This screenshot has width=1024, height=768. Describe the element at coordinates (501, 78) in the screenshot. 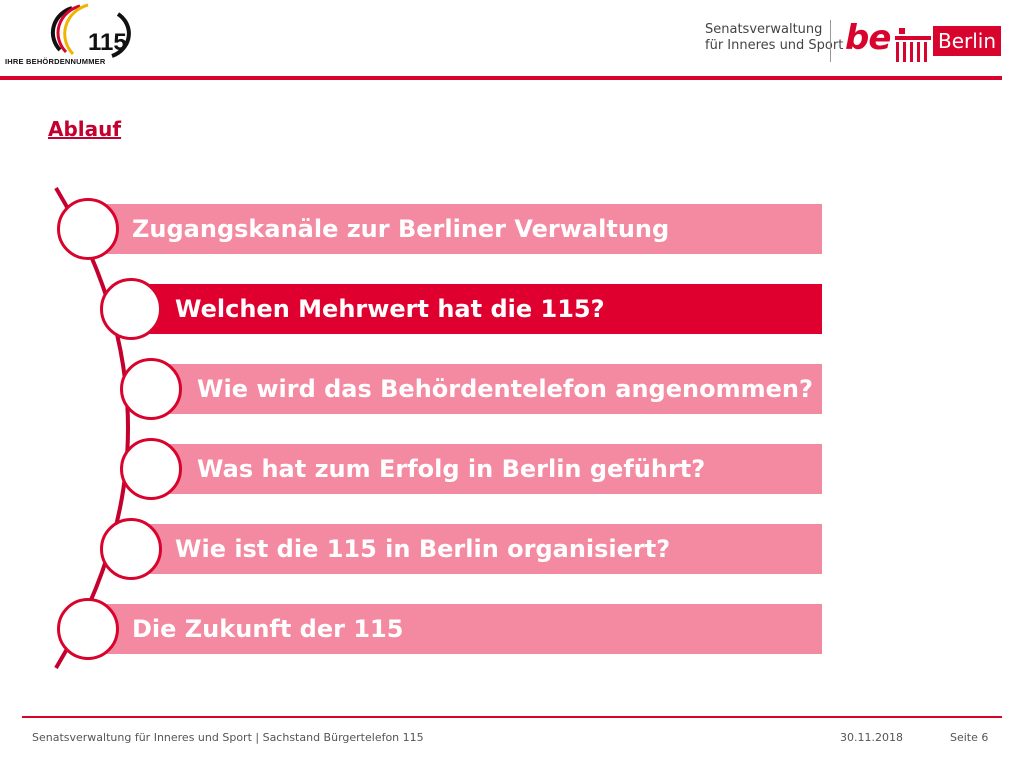

I see `header-rule` at that location.